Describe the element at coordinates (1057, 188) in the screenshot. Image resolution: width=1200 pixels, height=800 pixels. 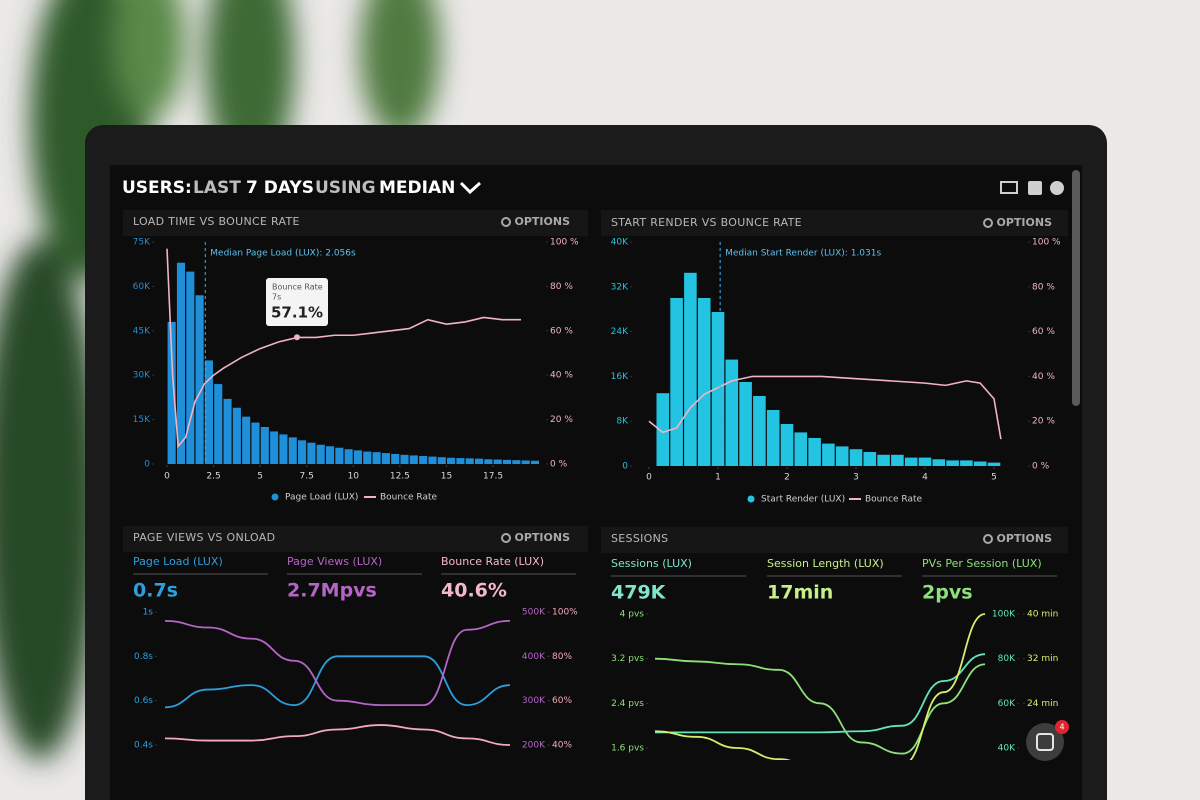
I see `help-icon` at that location.